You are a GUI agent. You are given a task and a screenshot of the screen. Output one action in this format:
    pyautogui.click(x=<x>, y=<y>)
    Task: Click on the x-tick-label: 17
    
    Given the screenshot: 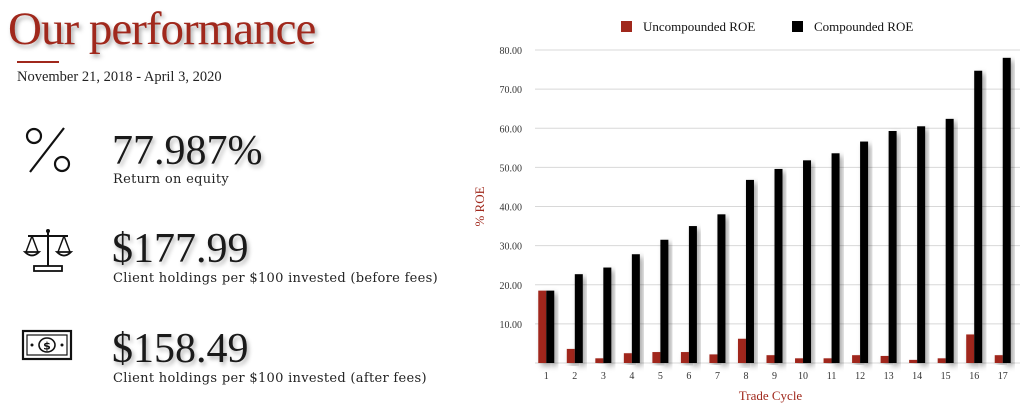 What is the action you would take?
    pyautogui.click(x=1003, y=376)
    